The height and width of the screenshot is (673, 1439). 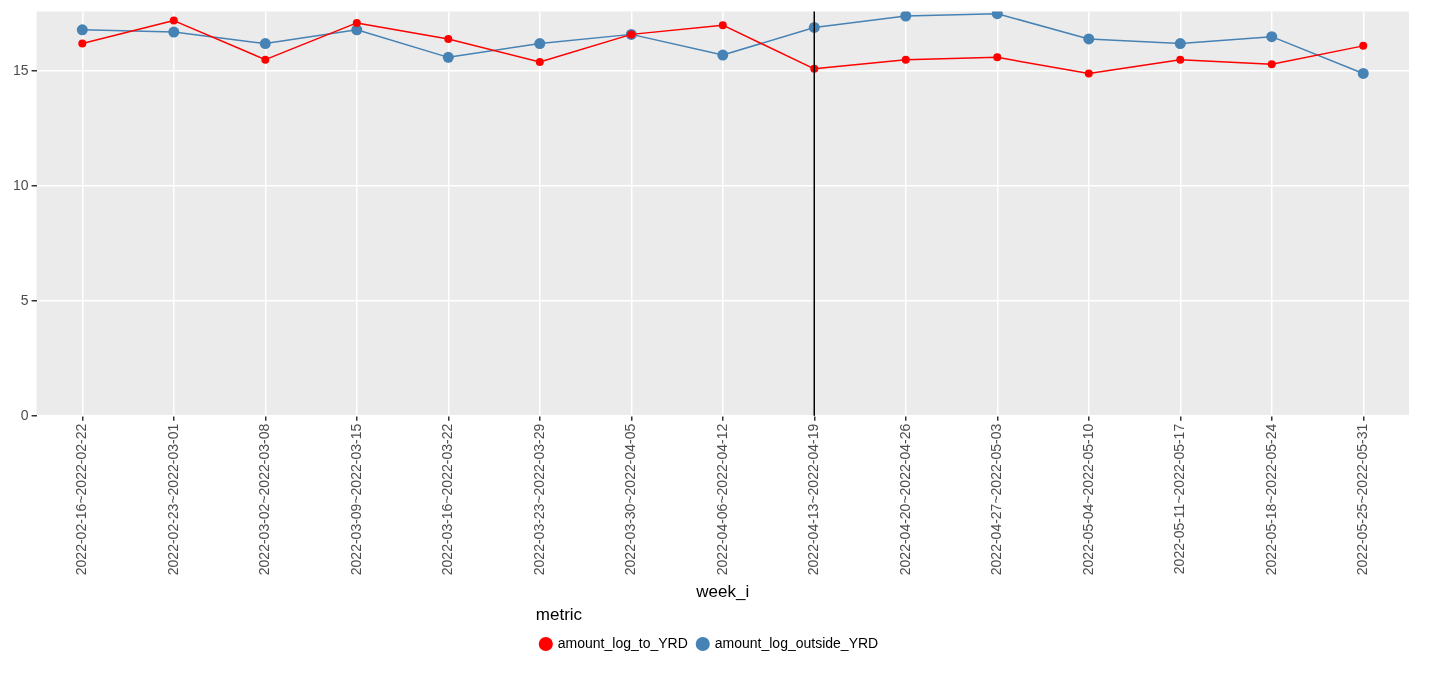 I want to click on legend-title: metric, so click(x=559, y=614).